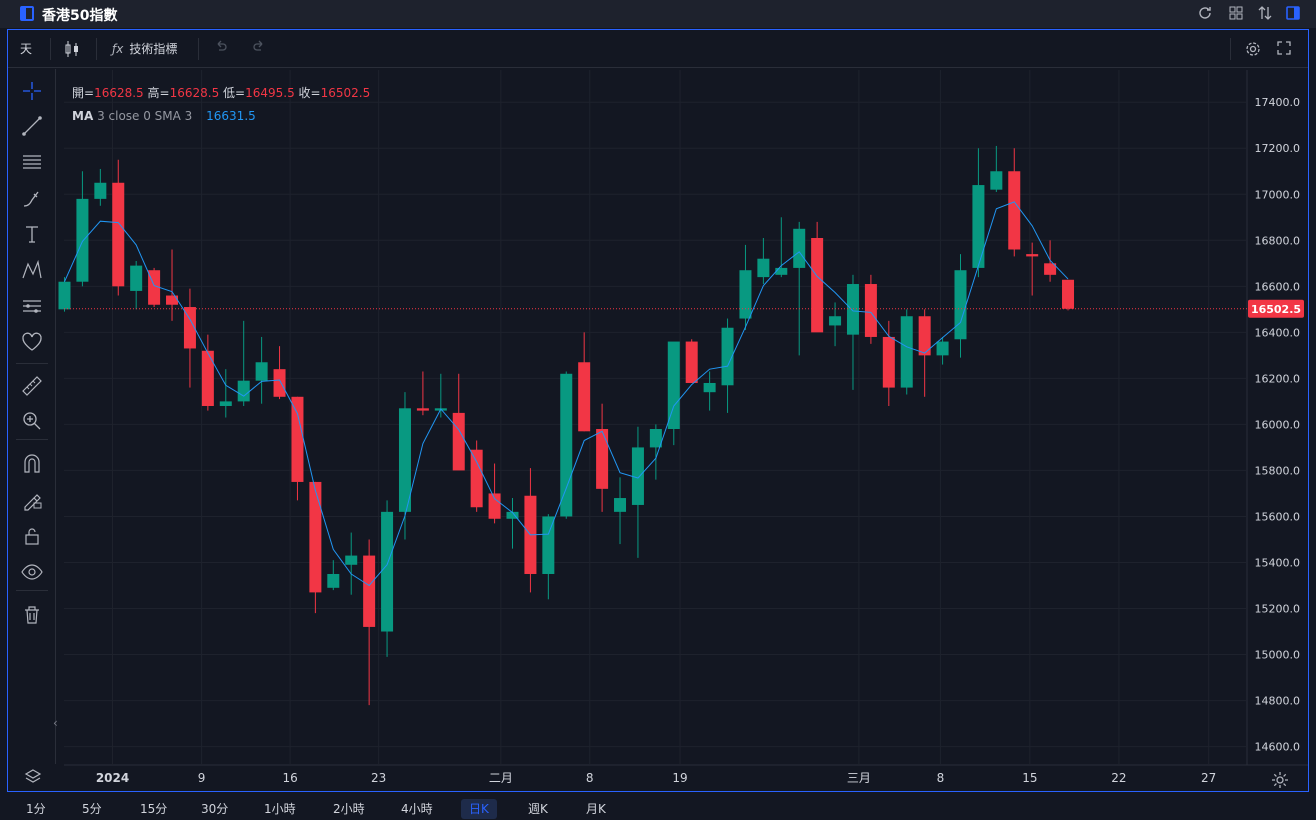 The image size is (1316, 820). What do you see at coordinates (658, 49) in the screenshot?
I see `top-toolbar: 天 ƒx 技術指標` at bounding box center [658, 49].